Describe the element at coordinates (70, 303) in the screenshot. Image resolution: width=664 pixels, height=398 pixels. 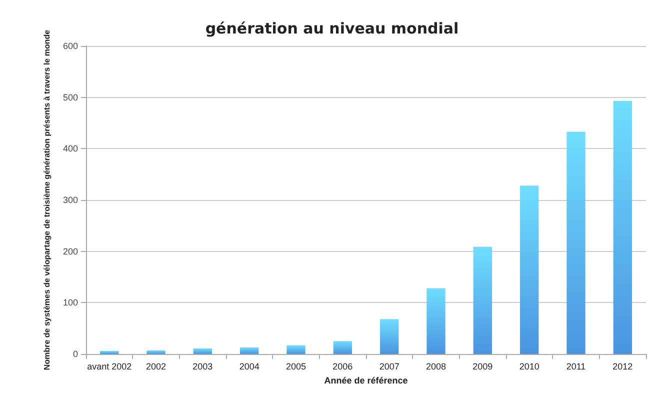
I see `y-tick-label: 100` at that location.